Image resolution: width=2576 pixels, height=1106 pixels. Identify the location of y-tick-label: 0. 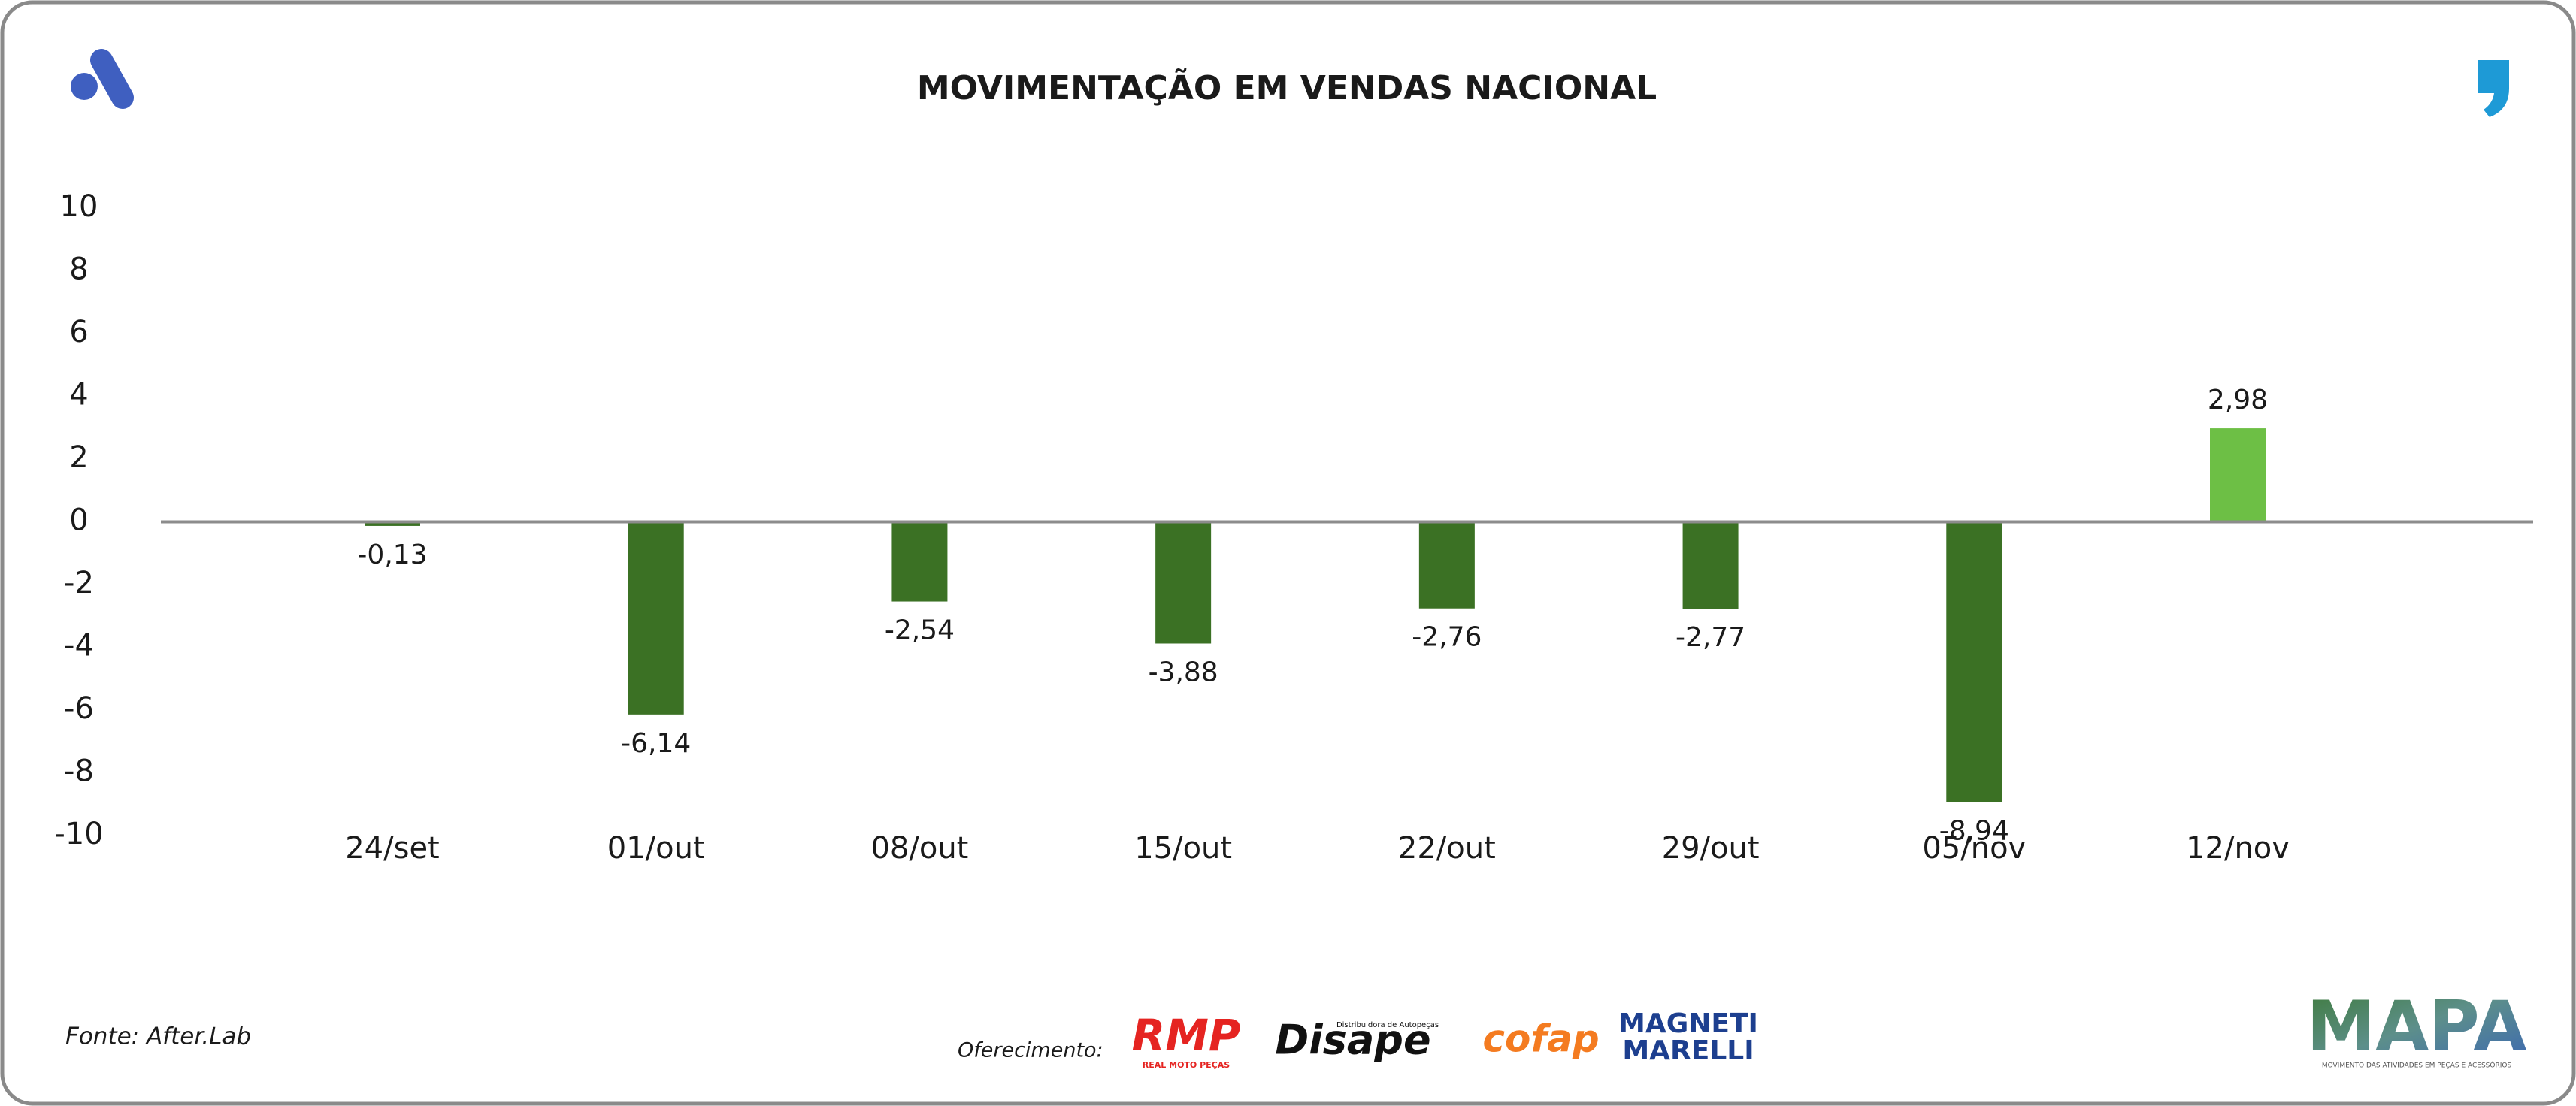
(78, 520).